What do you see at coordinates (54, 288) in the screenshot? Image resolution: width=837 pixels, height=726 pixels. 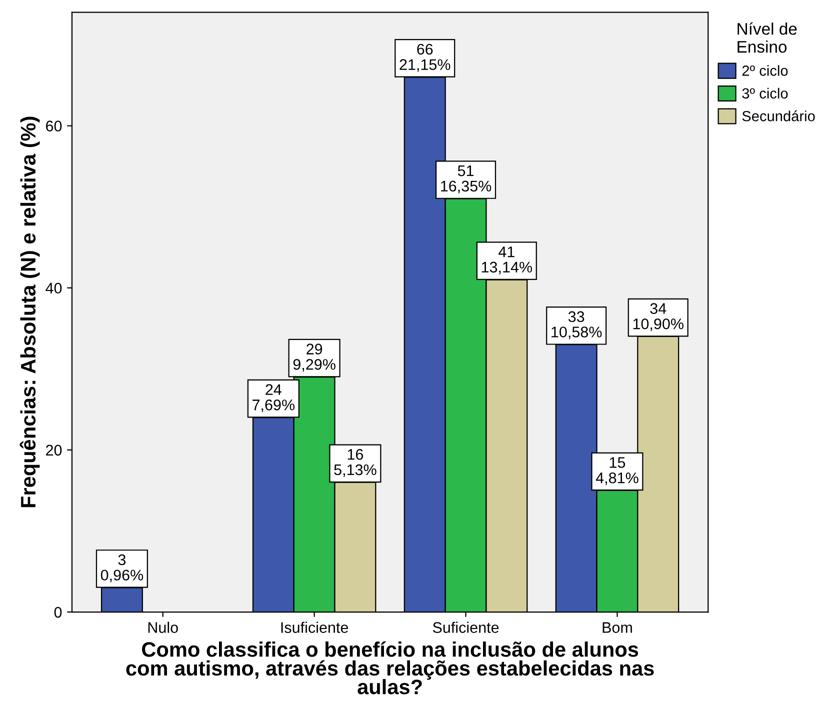 I see `y-tick-label: 40` at bounding box center [54, 288].